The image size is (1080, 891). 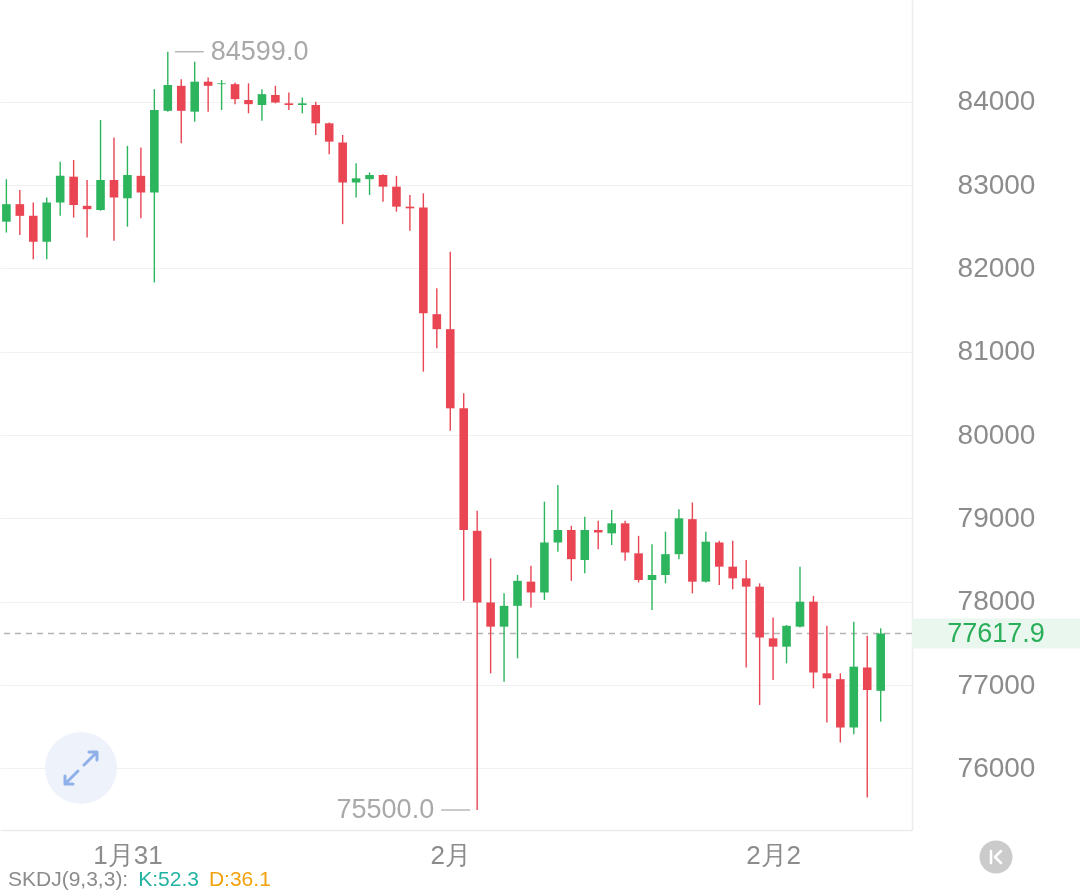 What do you see at coordinates (996, 351) in the screenshot?
I see `y-tick-label: 81000` at bounding box center [996, 351].